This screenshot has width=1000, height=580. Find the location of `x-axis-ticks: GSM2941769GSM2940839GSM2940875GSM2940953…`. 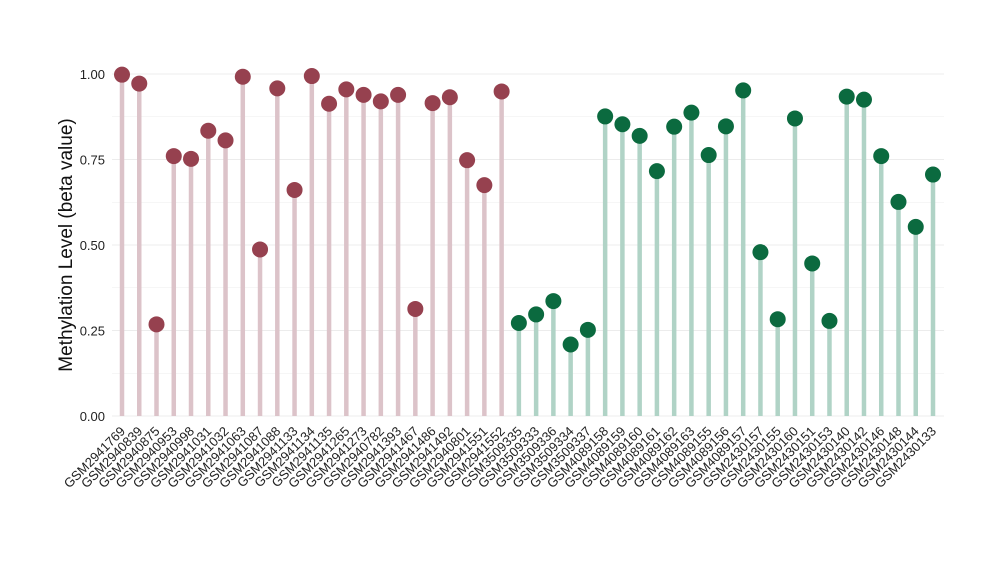

x-axis-ticks: GSM2941769GSM2940839GSM2940875GSM2940953… is located at coordinates (500, 457).